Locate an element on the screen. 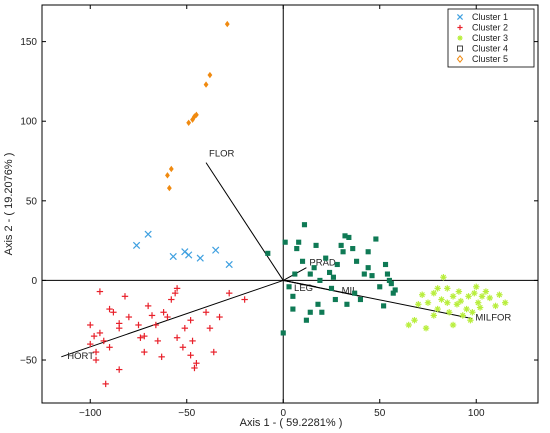 This screenshot has width=550, height=433. y-tick-label: −50 is located at coordinates (28, 361).